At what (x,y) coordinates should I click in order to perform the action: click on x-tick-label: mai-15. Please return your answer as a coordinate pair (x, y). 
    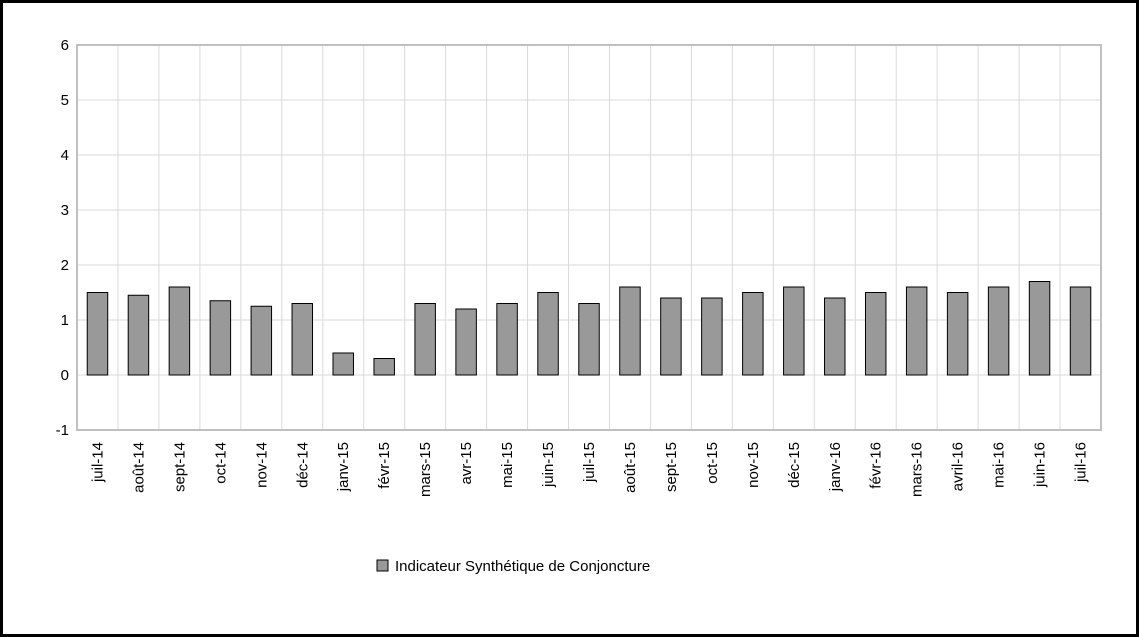
    Looking at the image, I should click on (507, 465).